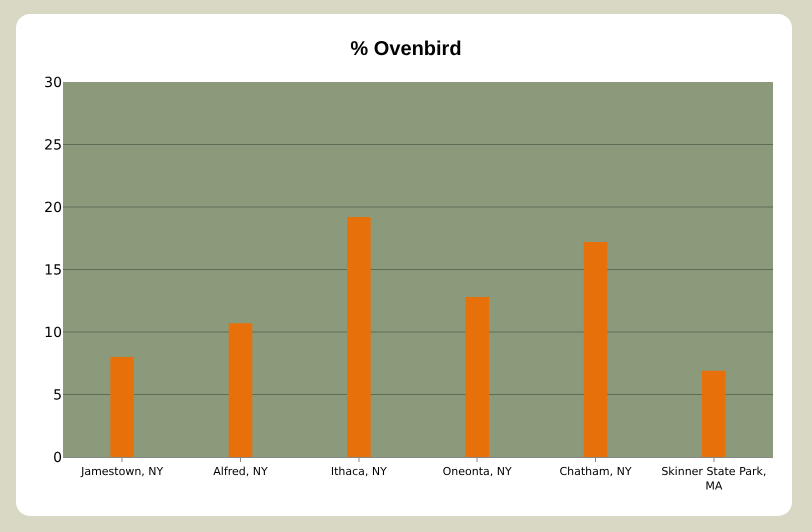 The image size is (812, 532). What do you see at coordinates (122, 471) in the screenshot?
I see `x-tick-label: Jamestown, NY` at bounding box center [122, 471].